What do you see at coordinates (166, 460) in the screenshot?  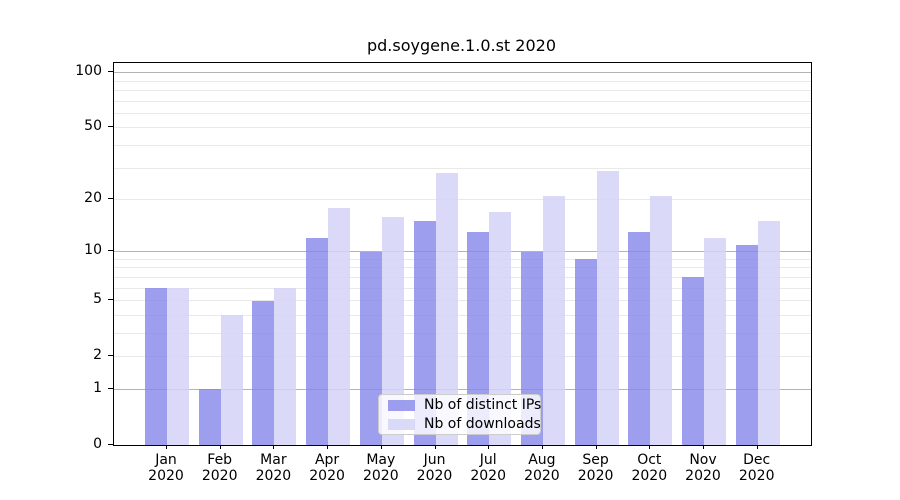 I see `xtick-month: Jan` at bounding box center [166, 460].